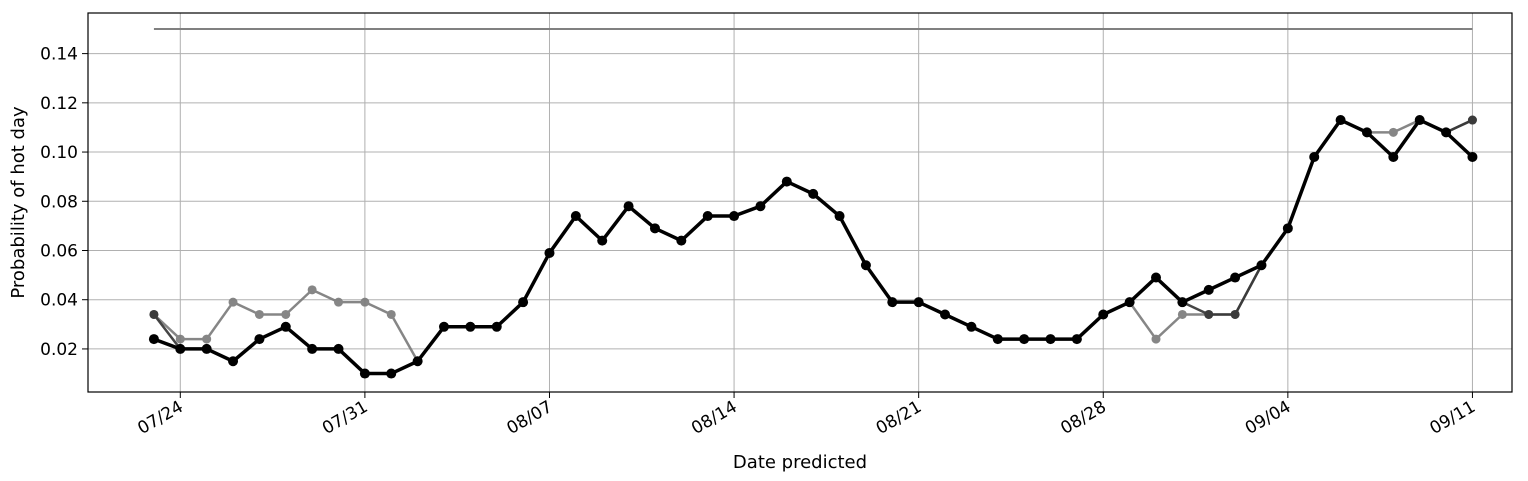  What do you see at coordinates (59, 350) in the screenshot?
I see `y-tick-label: 0.02` at bounding box center [59, 350].